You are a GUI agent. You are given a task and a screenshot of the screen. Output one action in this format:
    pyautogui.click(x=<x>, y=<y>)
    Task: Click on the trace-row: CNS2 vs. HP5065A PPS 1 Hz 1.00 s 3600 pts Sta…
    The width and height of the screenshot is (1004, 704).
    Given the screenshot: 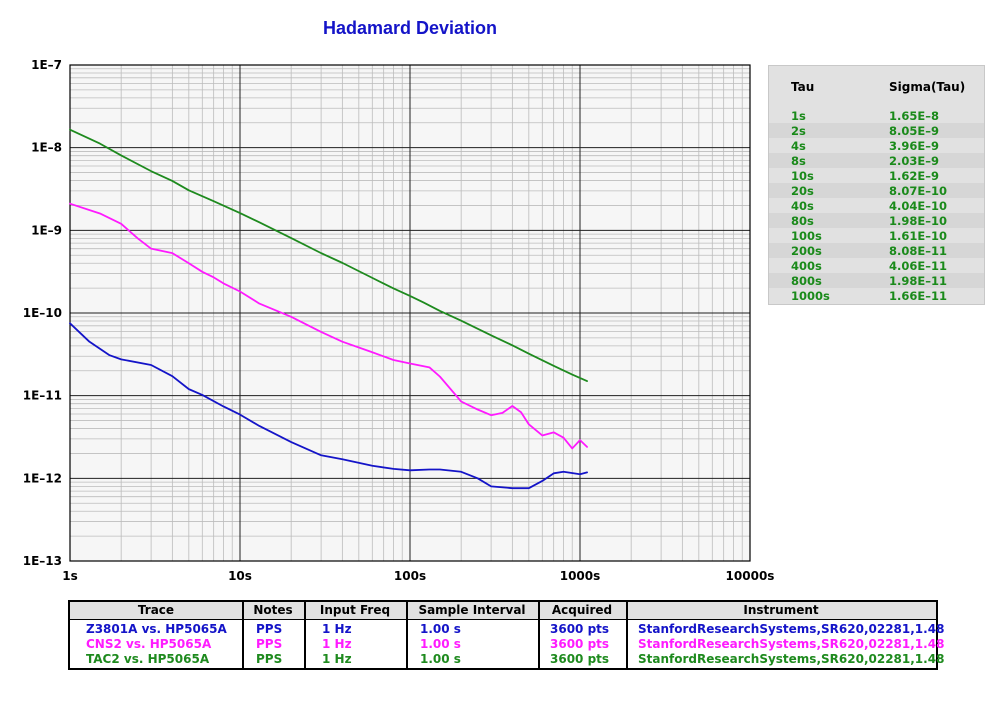 What is the action you would take?
    pyautogui.click(x=507, y=644)
    